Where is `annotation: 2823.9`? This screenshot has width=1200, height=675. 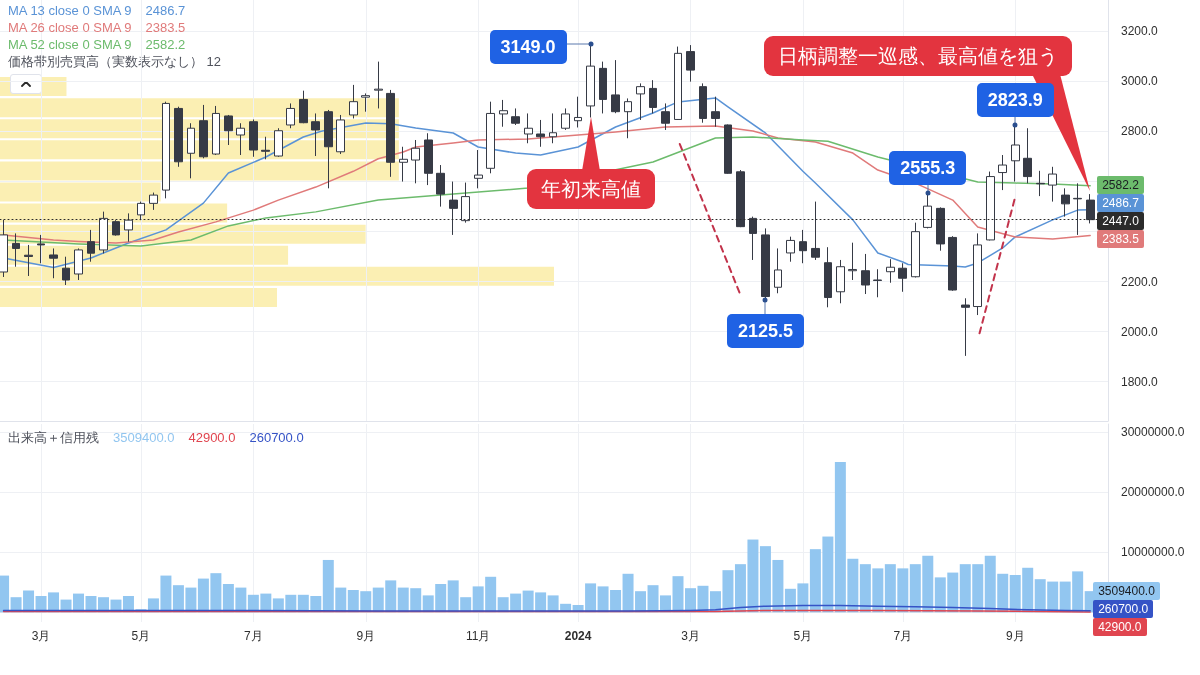
annotation: 2823.9 is located at coordinates (1015, 100).